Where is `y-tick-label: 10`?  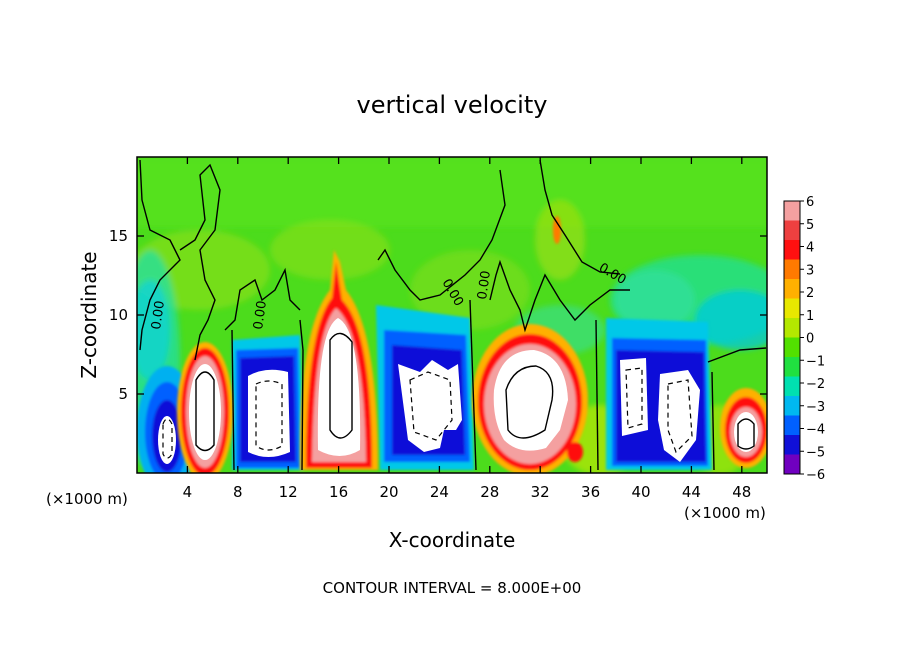
y-tick-label: 10 is located at coordinates (118, 315).